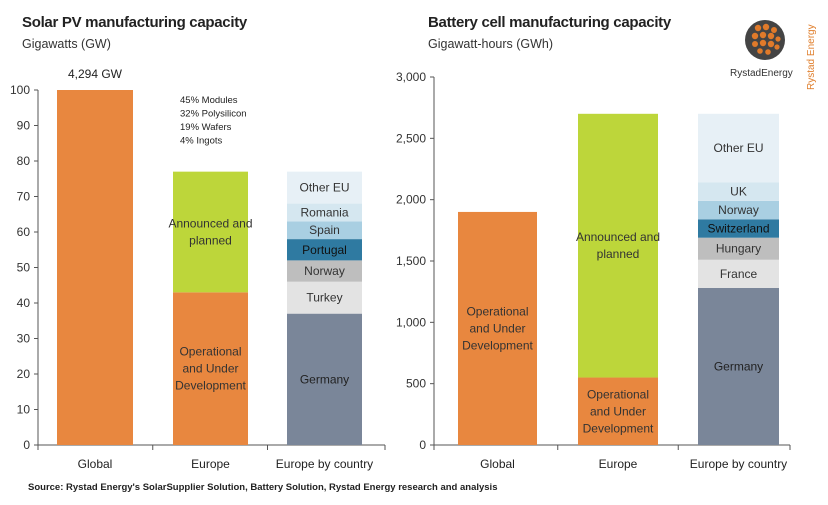  I want to click on solar-bar-europe-by-country-turkey, so click(324, 297).